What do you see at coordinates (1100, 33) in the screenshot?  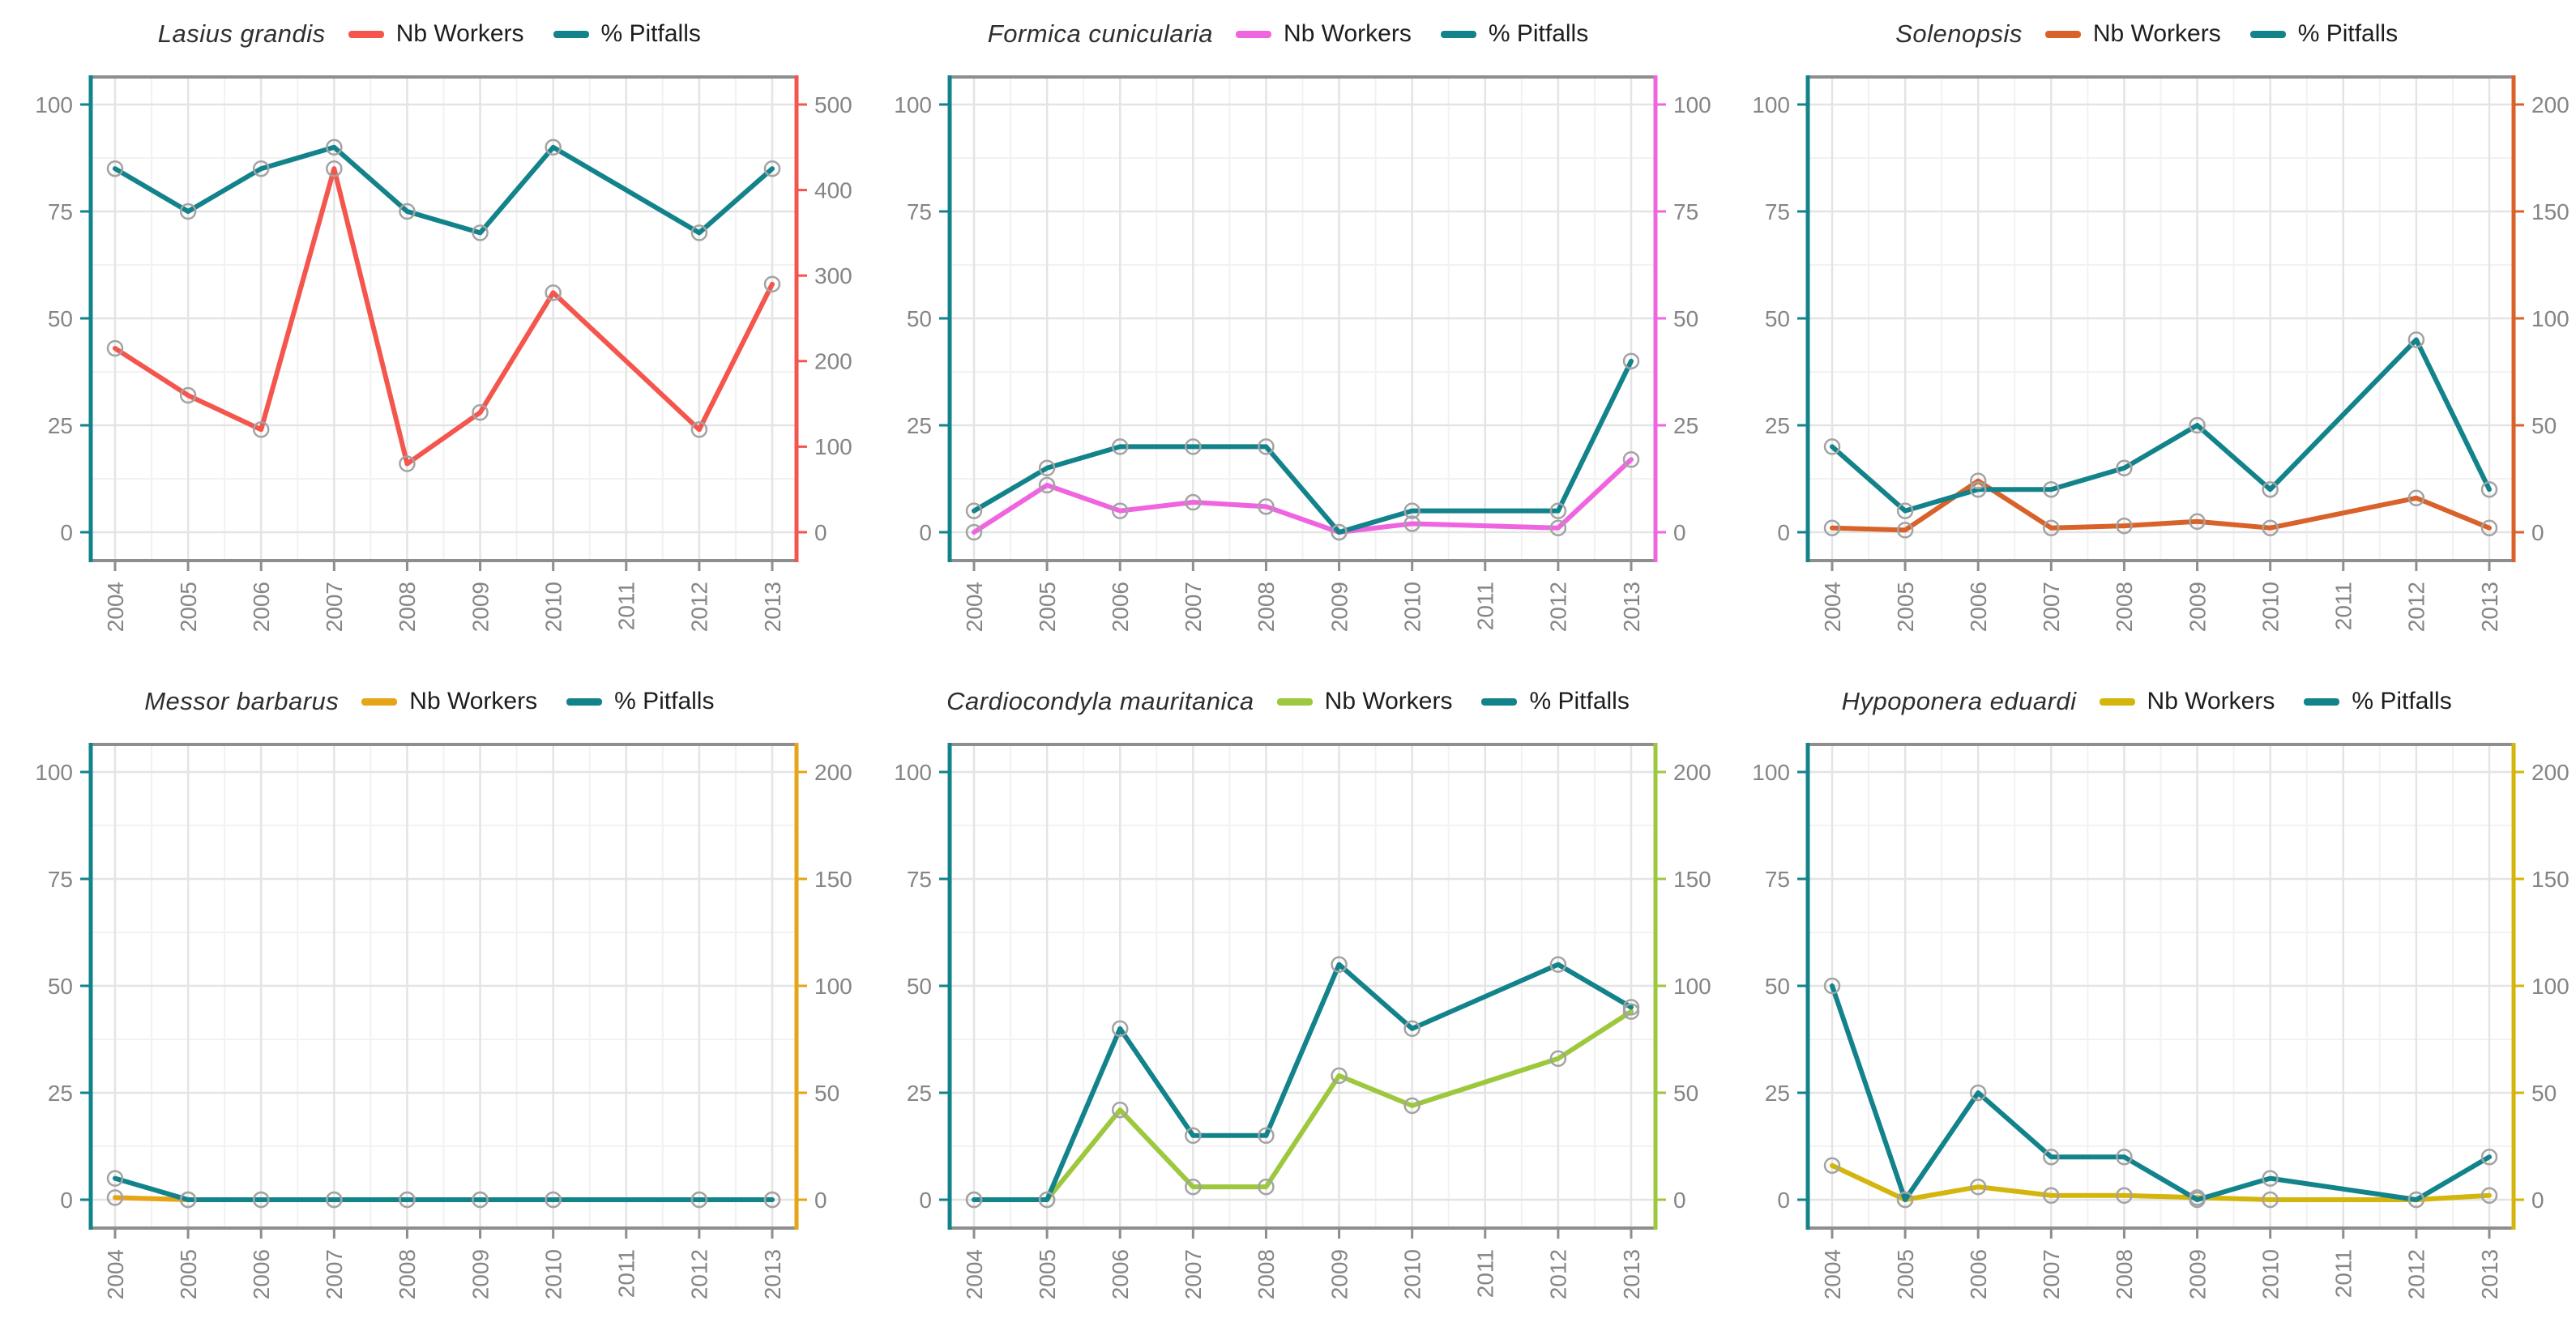 I see `panel-title: Formica cunicularia` at bounding box center [1100, 33].